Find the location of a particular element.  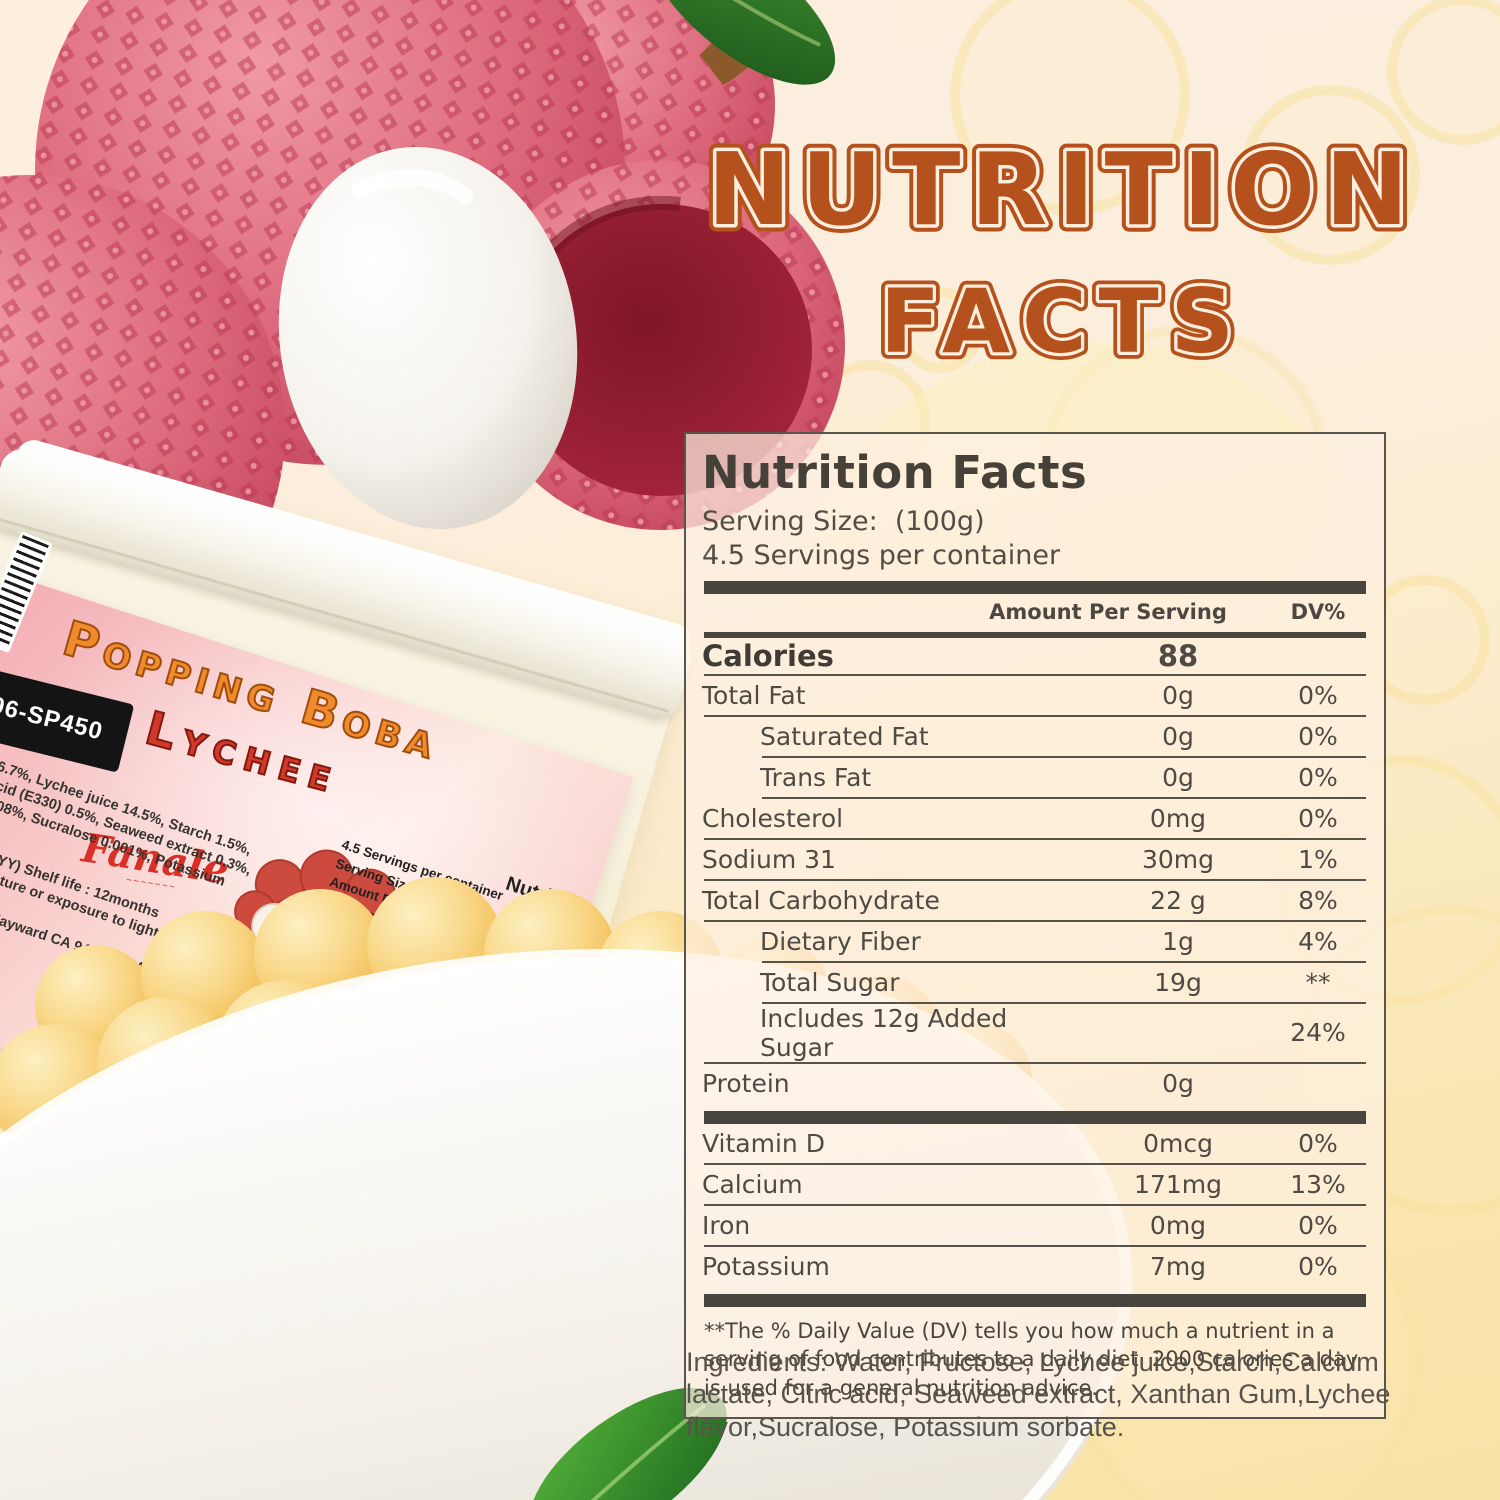

nutrient-row: Total Sugar 19g ** is located at coordinates (1045, 982).